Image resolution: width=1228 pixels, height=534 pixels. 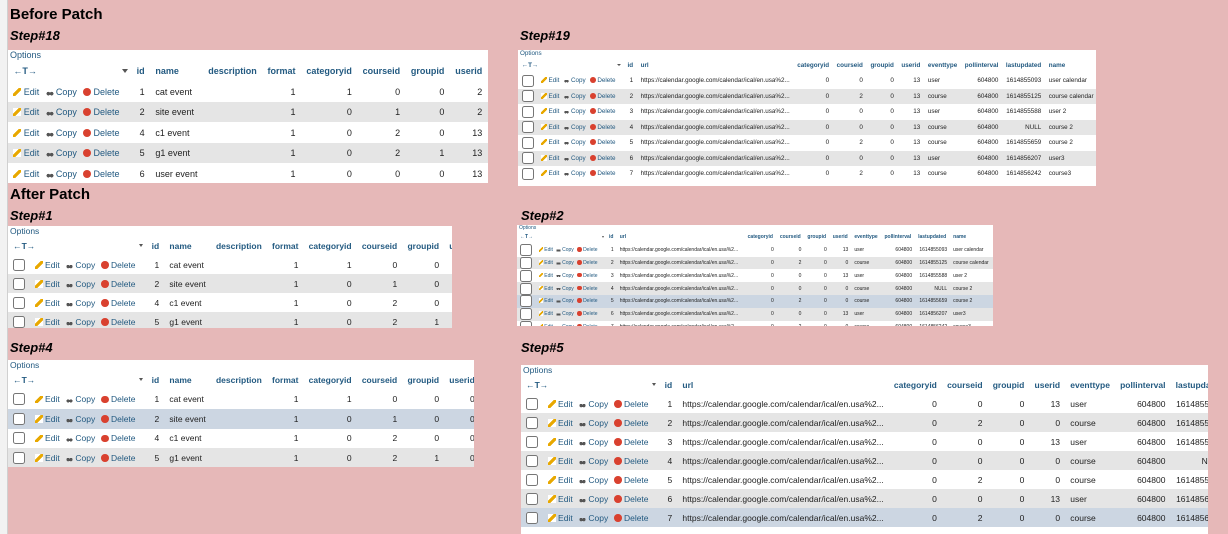 What do you see at coordinates (1143, 385) in the screenshot?
I see `column-header: pollinterval` at bounding box center [1143, 385].